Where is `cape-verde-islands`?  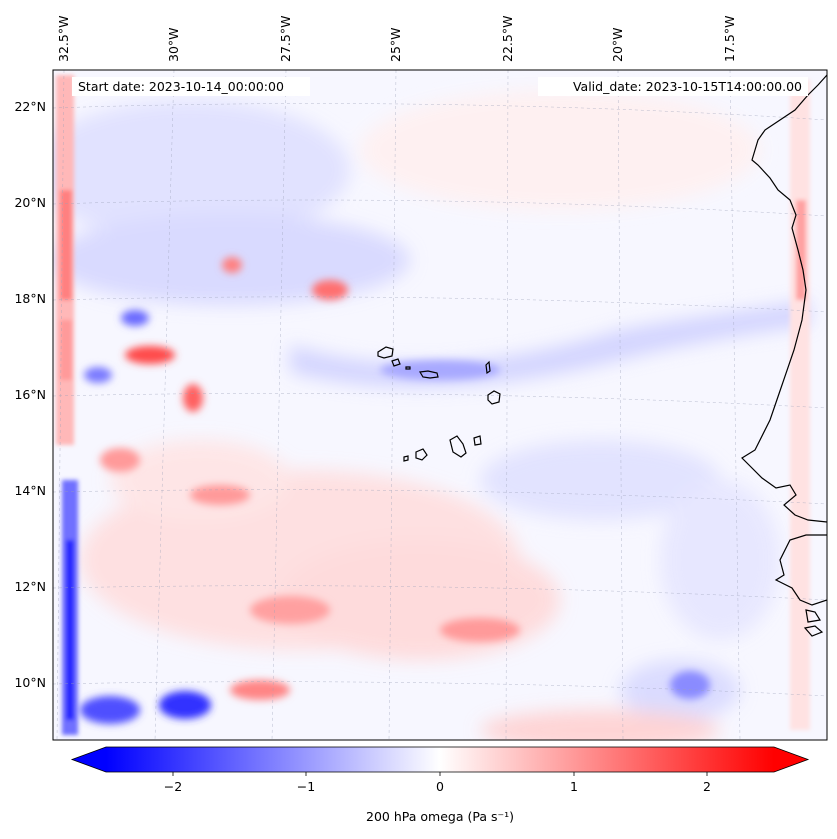 cape-verde-islands is located at coordinates (439, 404).